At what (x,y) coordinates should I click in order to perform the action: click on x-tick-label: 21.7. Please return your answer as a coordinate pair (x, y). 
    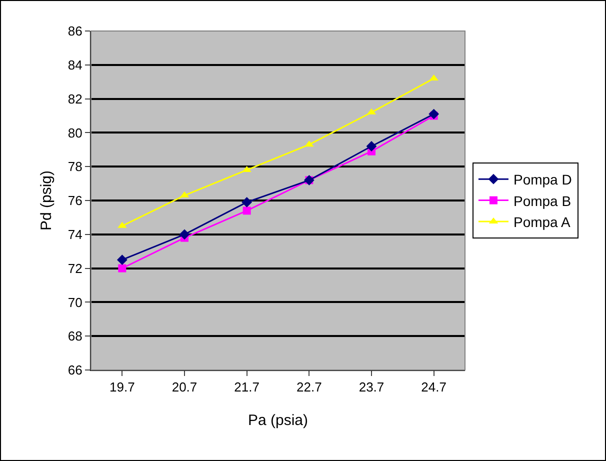
    Looking at the image, I should click on (247, 387).